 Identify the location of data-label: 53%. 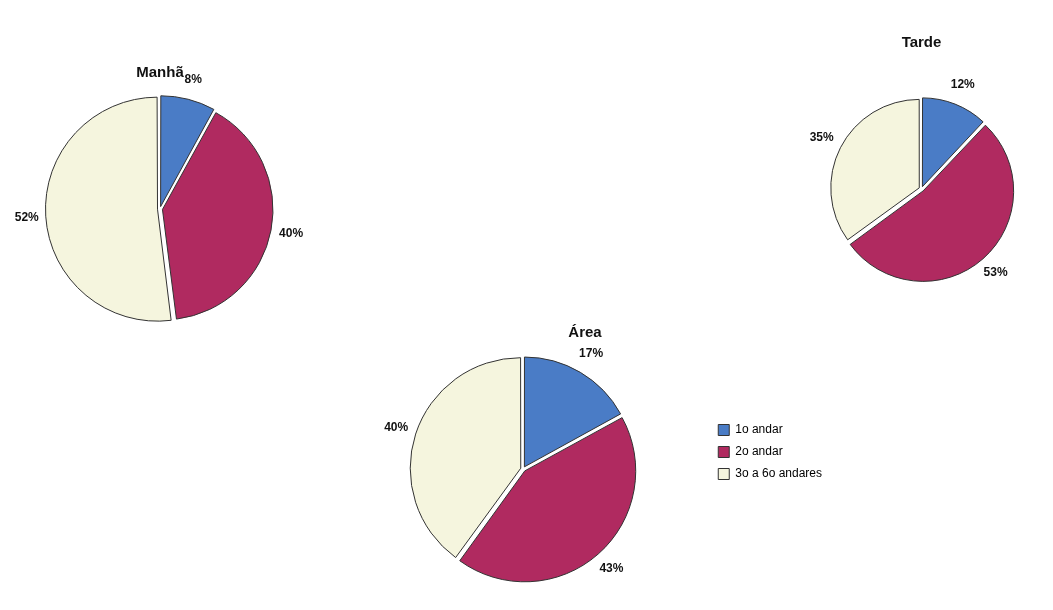
(995, 272).